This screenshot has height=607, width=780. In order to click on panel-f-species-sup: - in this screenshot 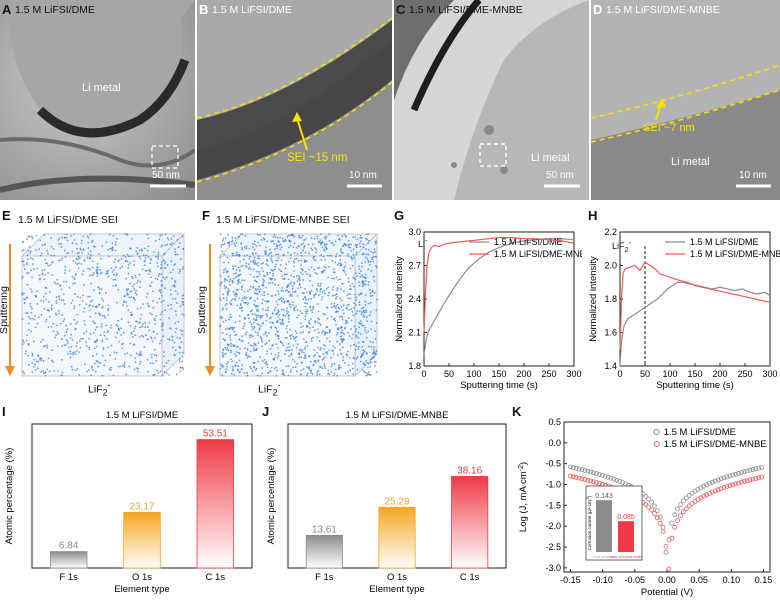, I will do `click(279, 385)`.